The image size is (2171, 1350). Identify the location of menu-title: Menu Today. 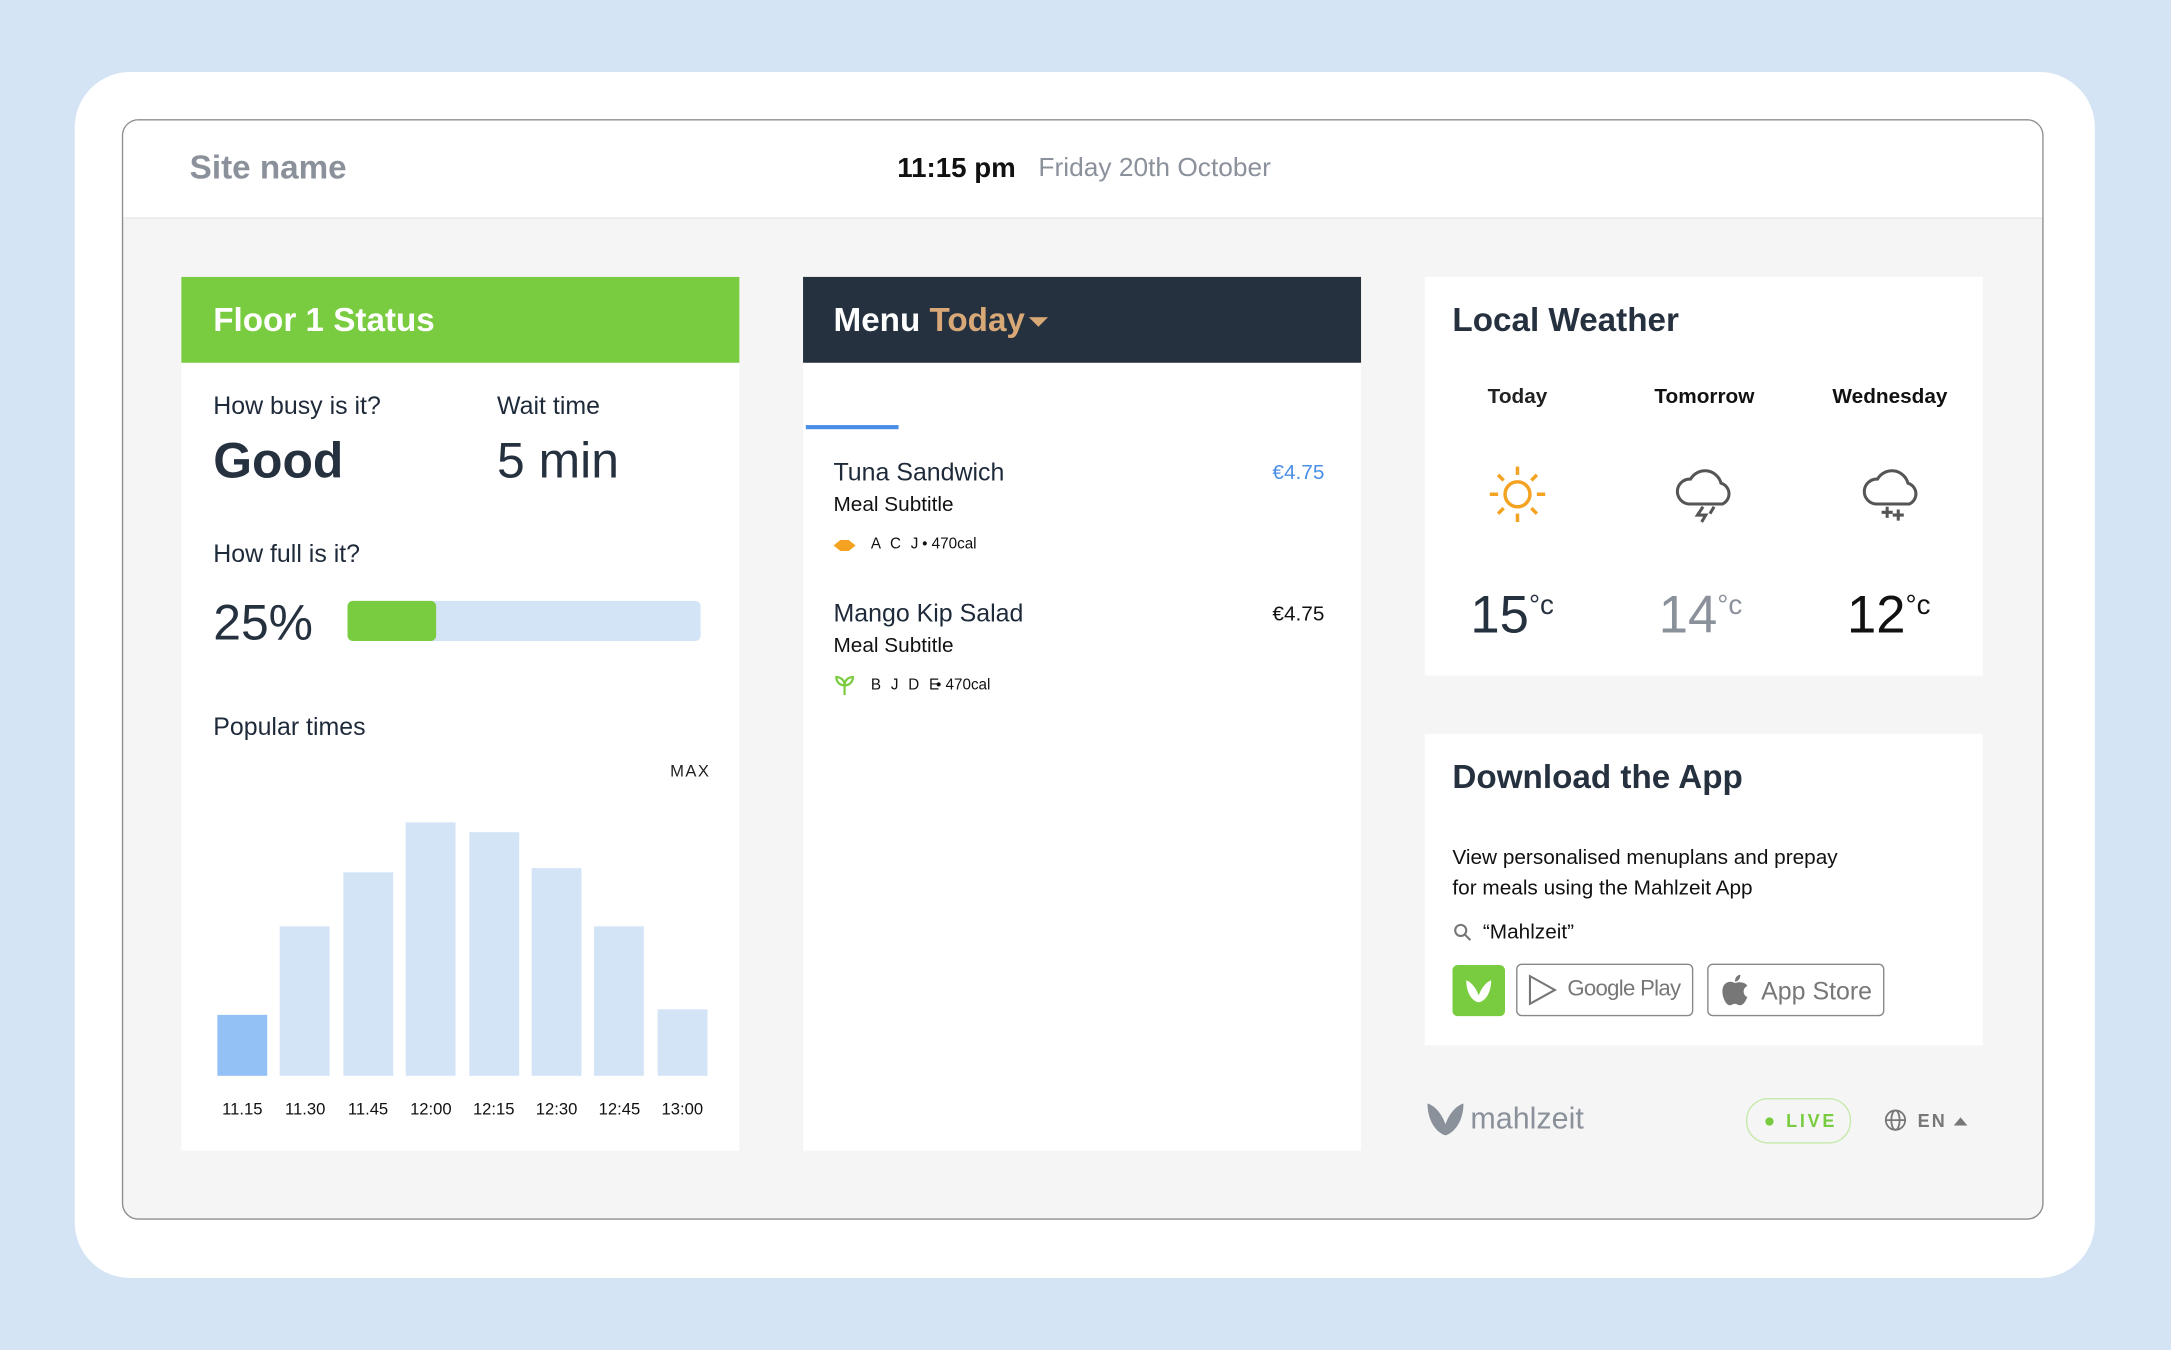
(929, 321).